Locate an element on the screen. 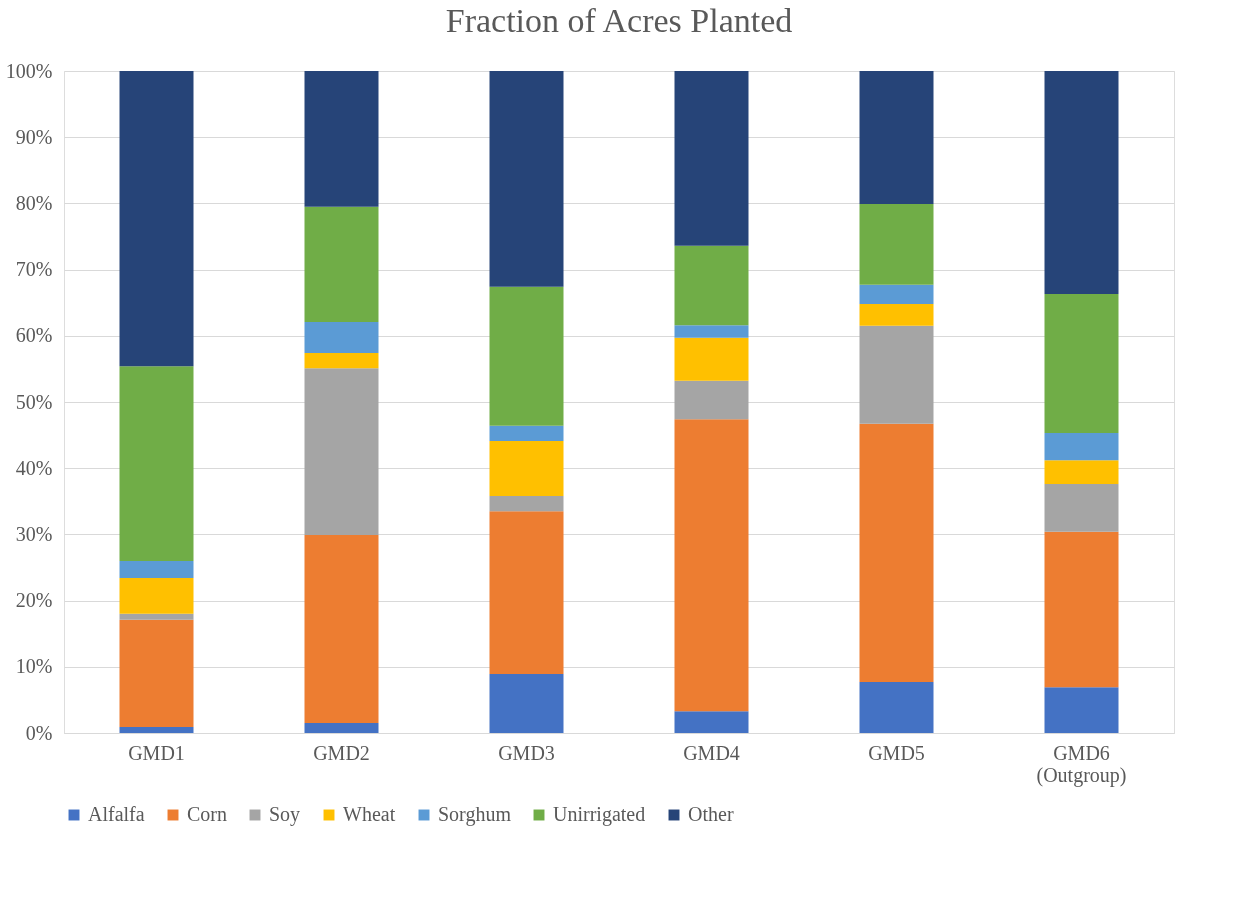 This screenshot has height=902, width=1249. y-tick-label: 100% is located at coordinates (29, 70).